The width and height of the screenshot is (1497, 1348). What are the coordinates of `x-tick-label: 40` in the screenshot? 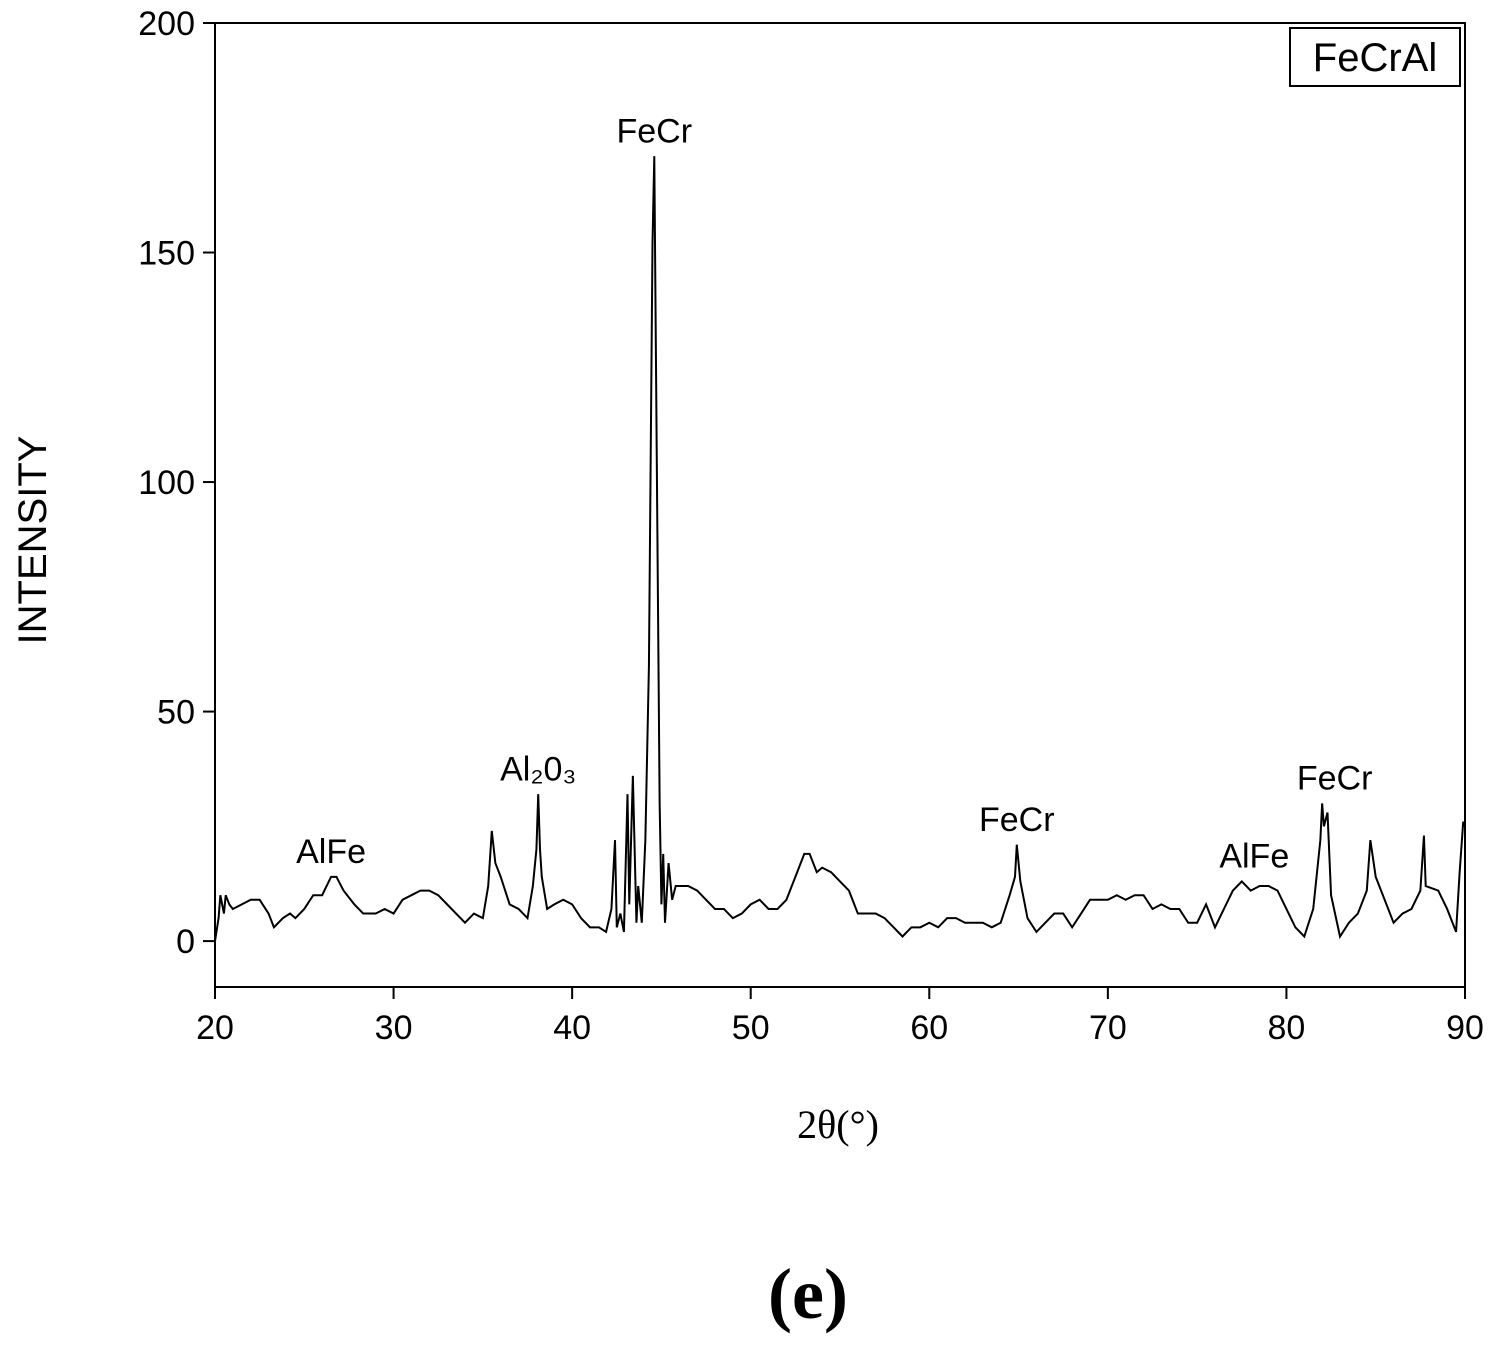 It's located at (572, 1028).